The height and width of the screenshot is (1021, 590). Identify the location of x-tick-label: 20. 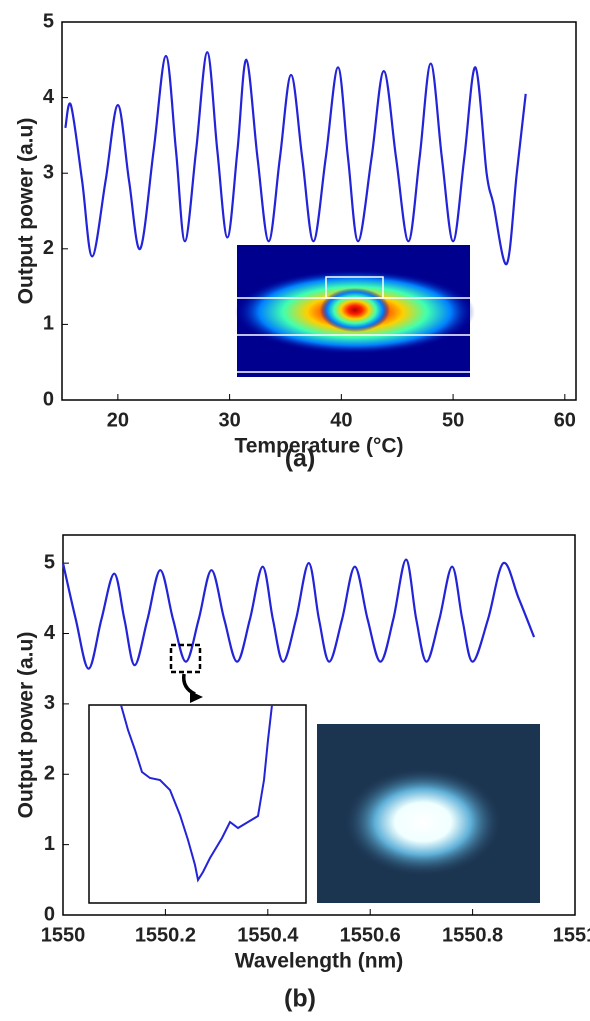
(118, 420).